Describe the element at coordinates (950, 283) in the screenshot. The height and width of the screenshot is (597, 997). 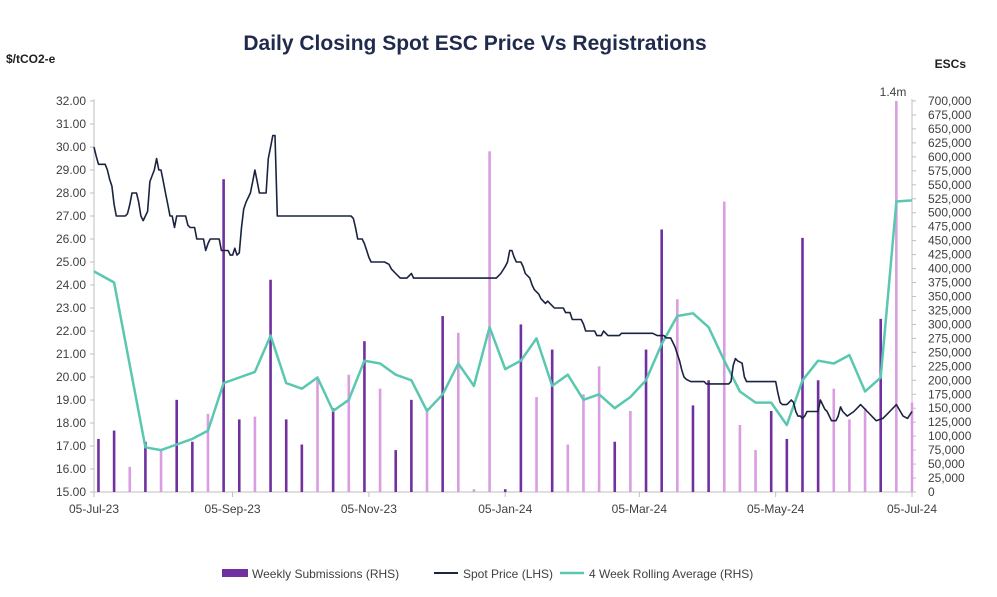
I see `right-tick-label: 375,000` at that location.